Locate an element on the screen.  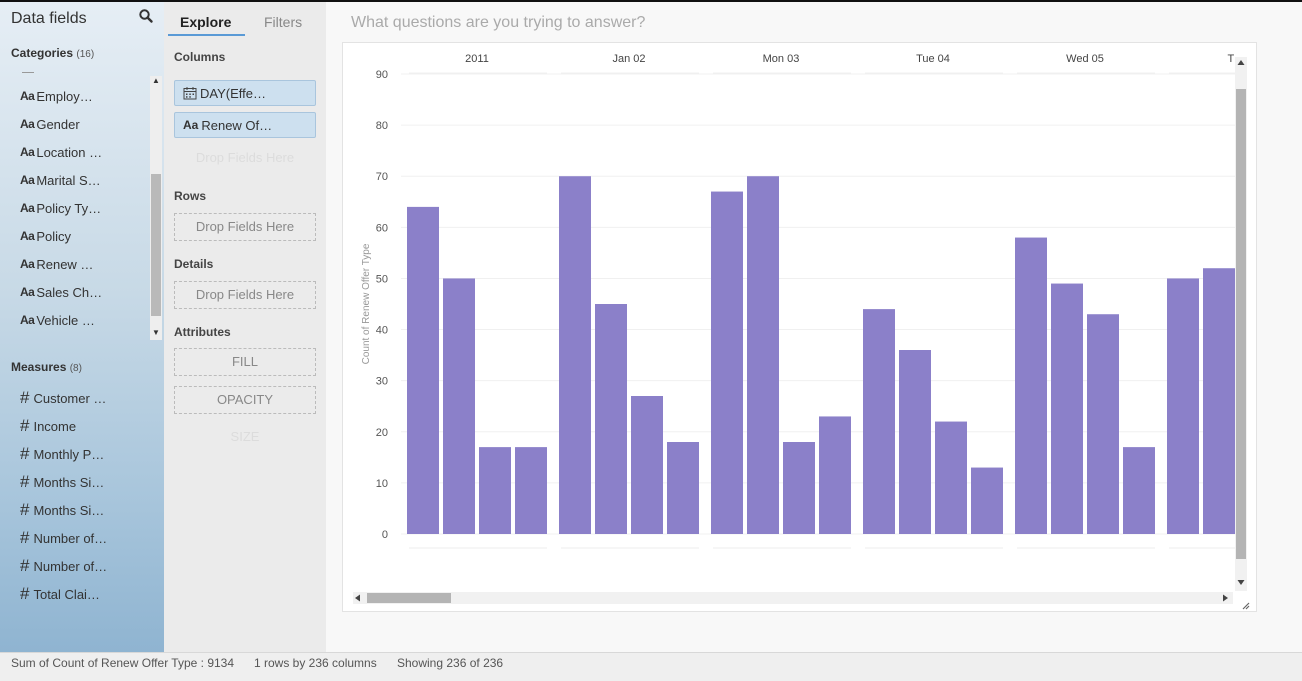
category-field: Aa Policy is located at coordinates (45, 236).